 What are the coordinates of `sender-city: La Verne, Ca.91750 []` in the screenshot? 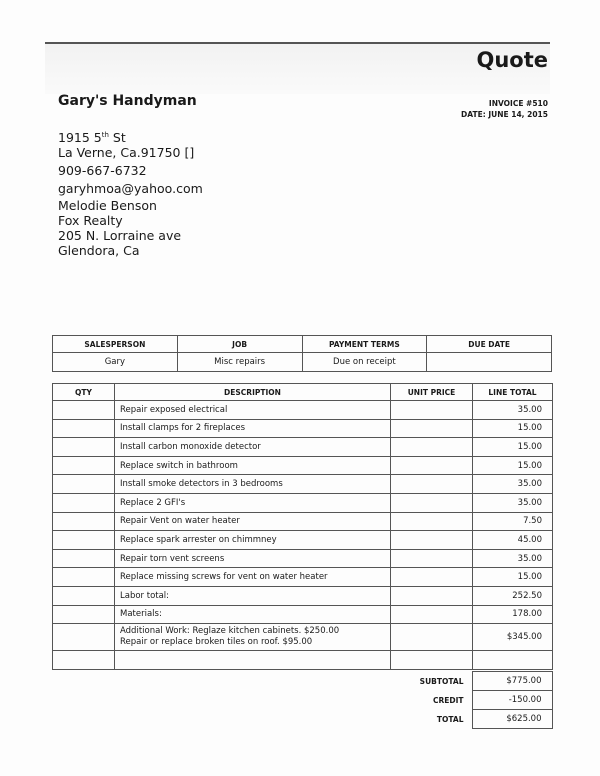 It's located at (126, 152).